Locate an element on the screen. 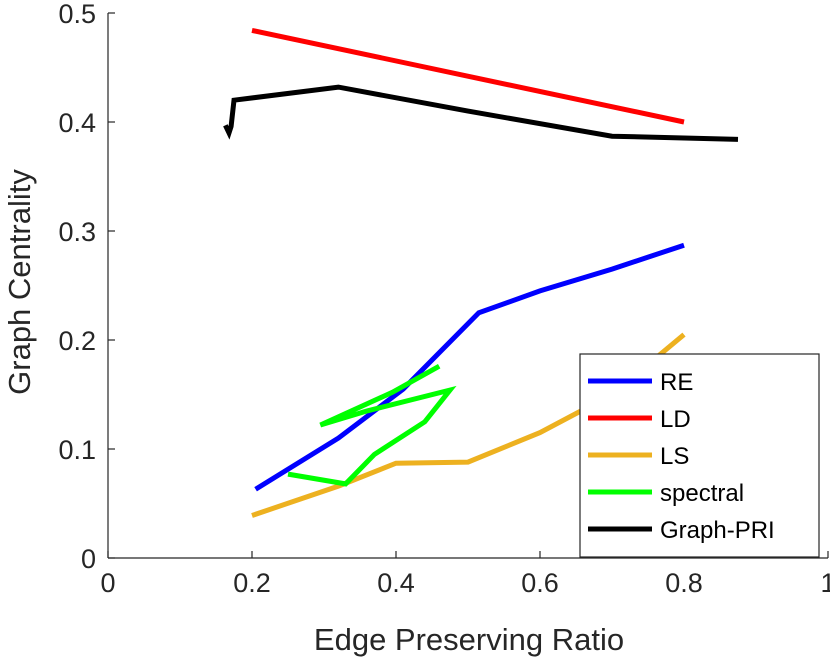 This screenshot has width=830, height=660. x-tick-label: 0.8 is located at coordinates (684, 583).